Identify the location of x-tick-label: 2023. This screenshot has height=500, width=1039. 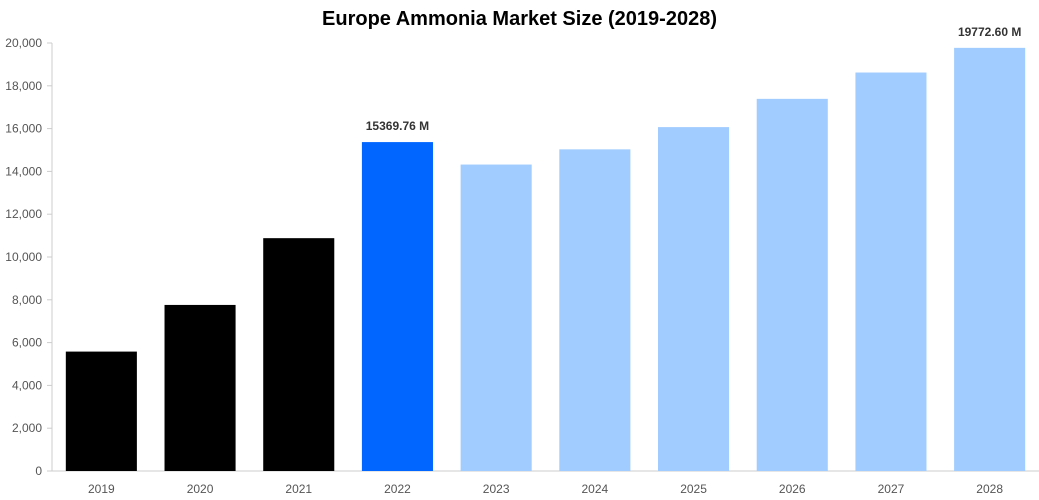
(496, 489).